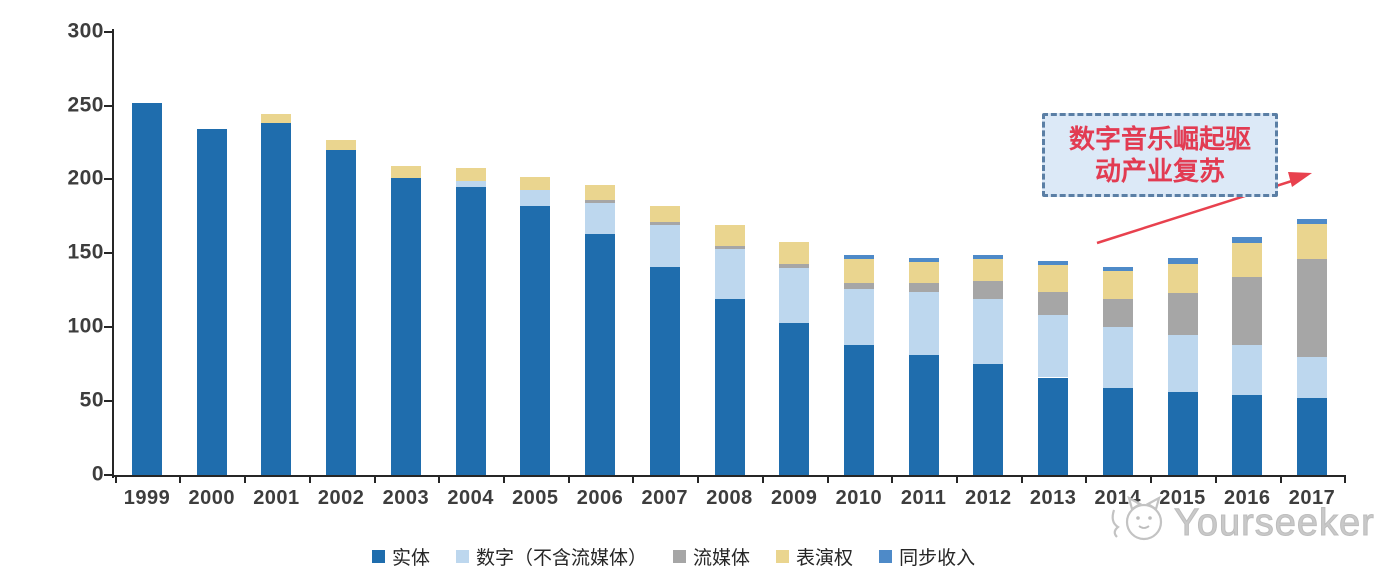 The width and height of the screenshot is (1398, 582). Describe the element at coordinates (664, 498) in the screenshot. I see `x-tick-label: 2007` at that location.